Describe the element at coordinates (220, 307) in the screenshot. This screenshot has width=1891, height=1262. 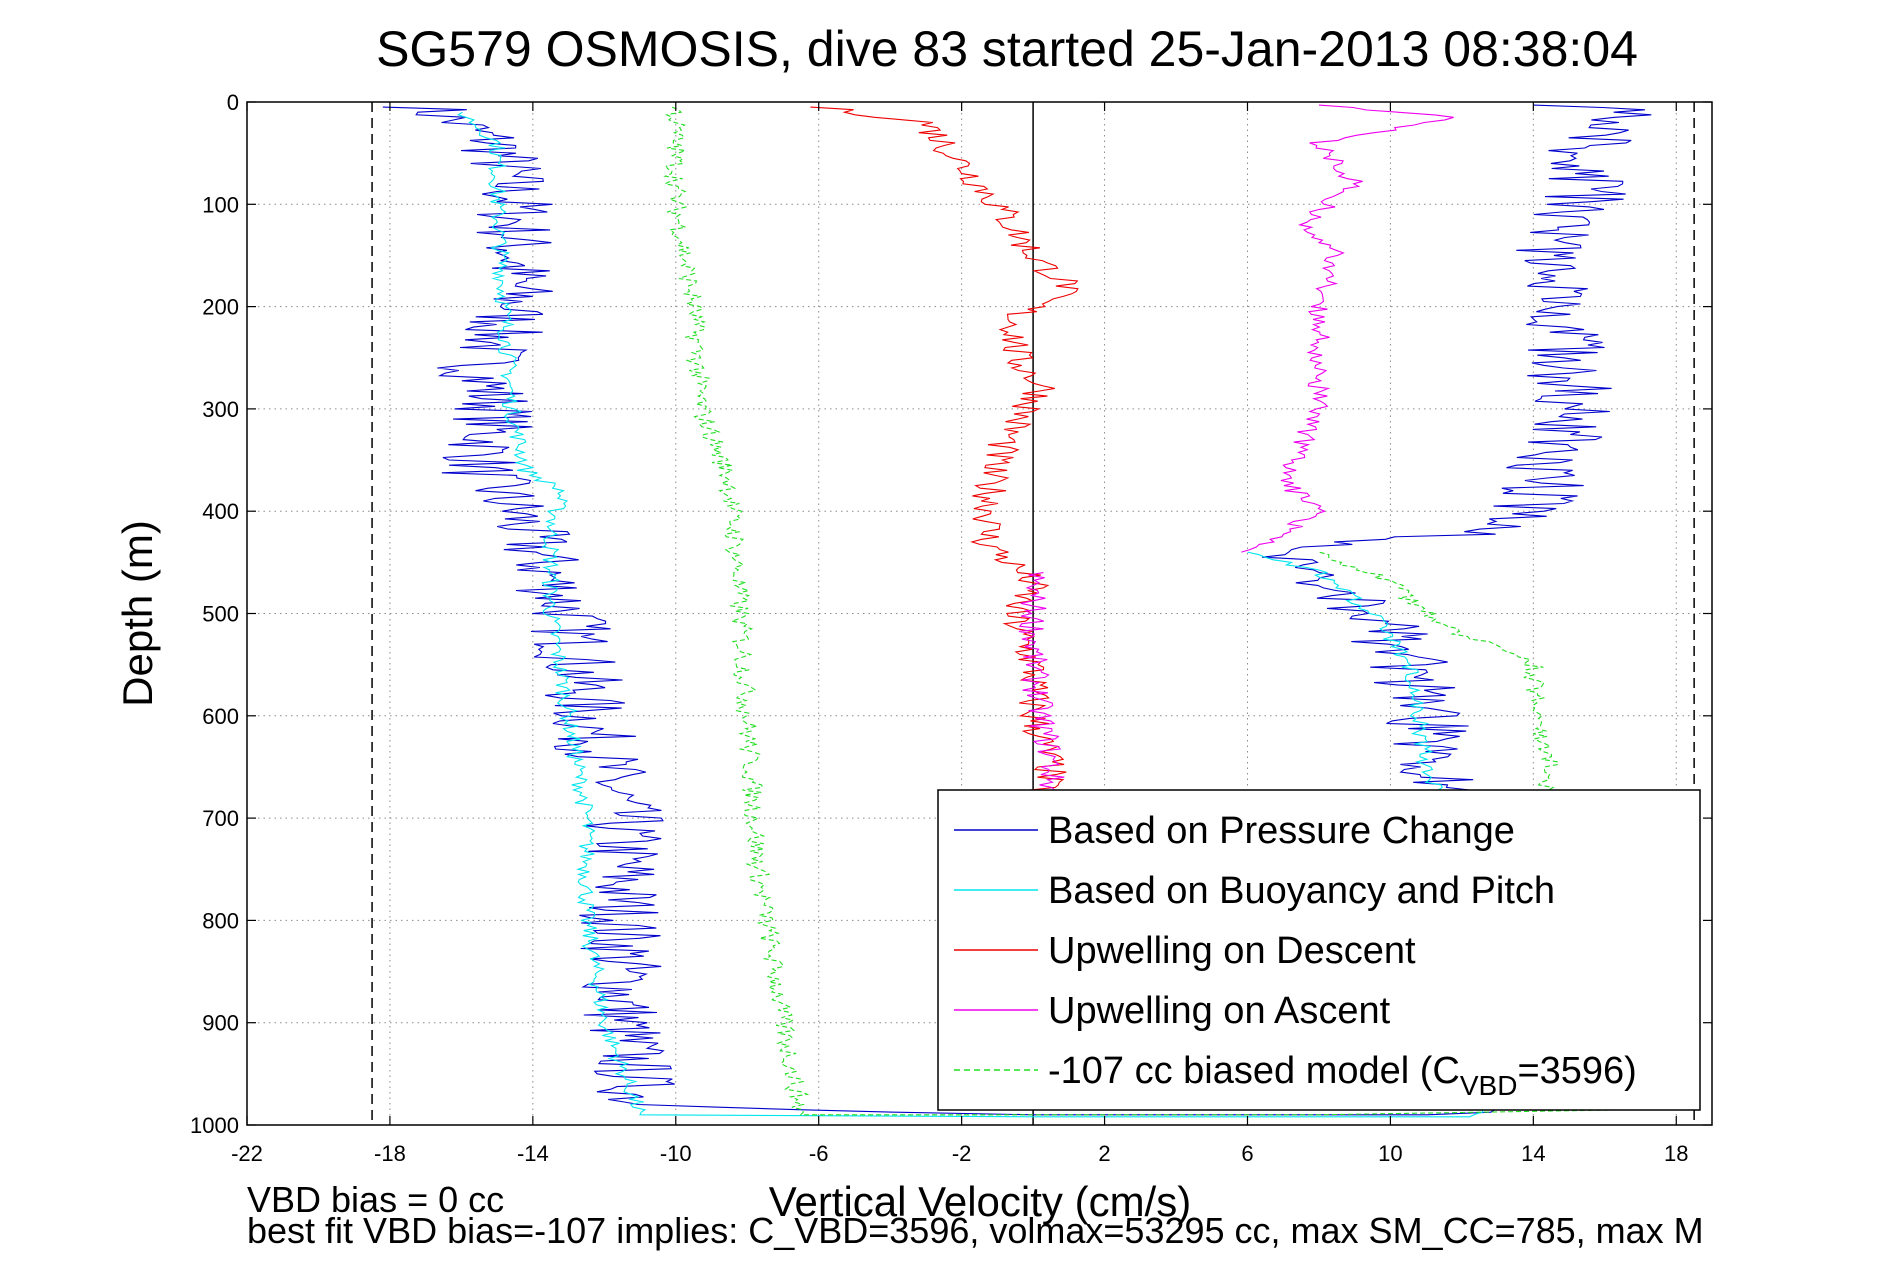
I see `y-tick-label: 200` at that location.